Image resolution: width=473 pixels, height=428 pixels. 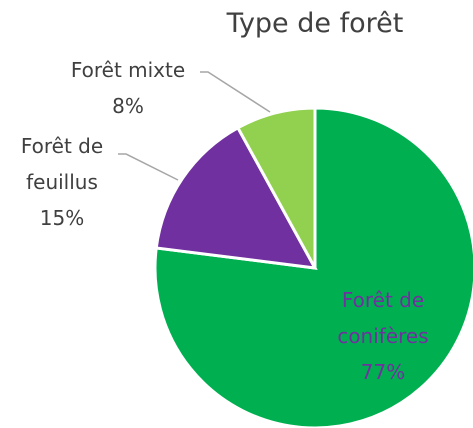 What do you see at coordinates (315, 23) in the screenshot?
I see `chart-title: Type de forêt` at bounding box center [315, 23].